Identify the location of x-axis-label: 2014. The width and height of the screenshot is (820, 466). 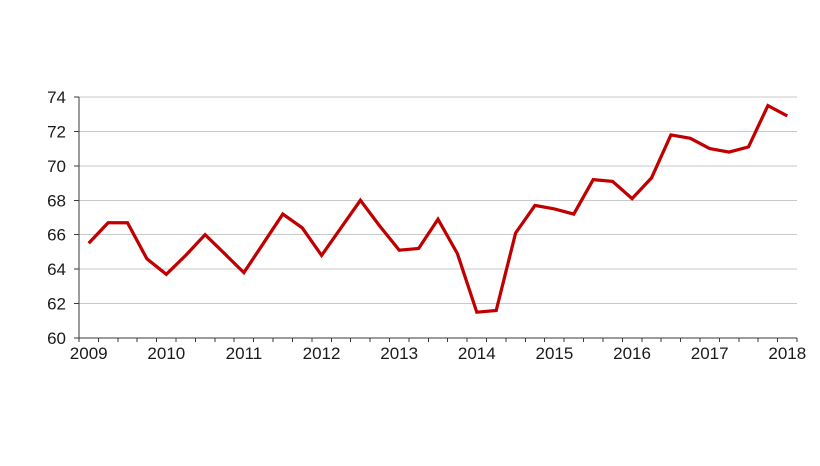
(477, 353).